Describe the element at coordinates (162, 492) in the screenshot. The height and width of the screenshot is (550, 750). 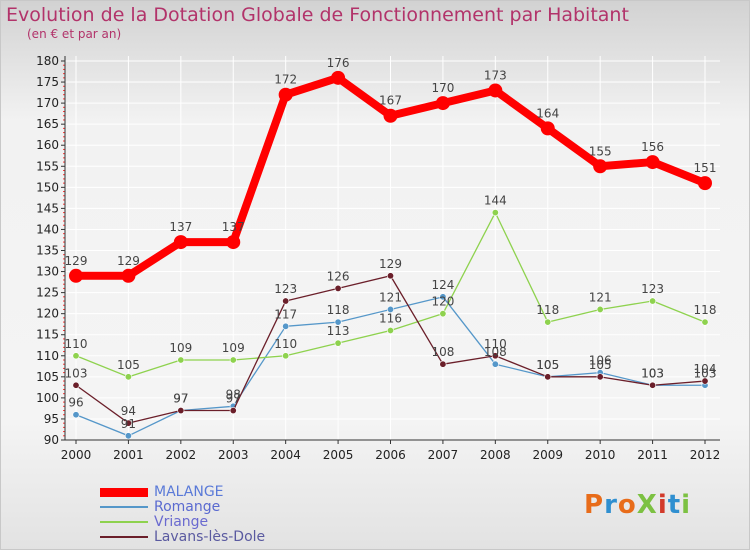
I see `legend-item: MALANGE` at that location.